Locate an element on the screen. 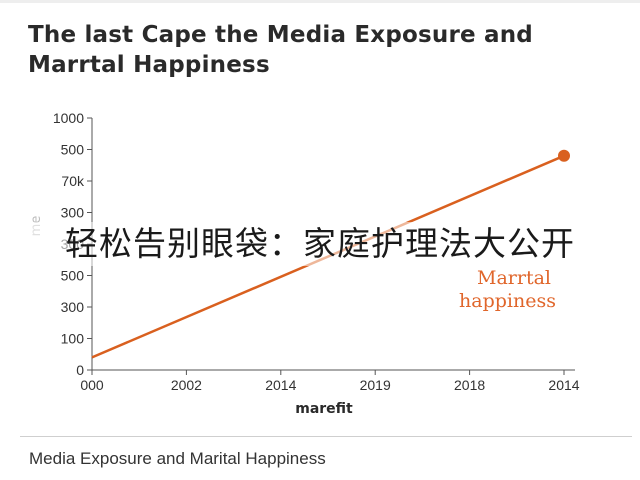  x-ticks: 000 2002 2014 2019 2018 2014 is located at coordinates (330, 381).